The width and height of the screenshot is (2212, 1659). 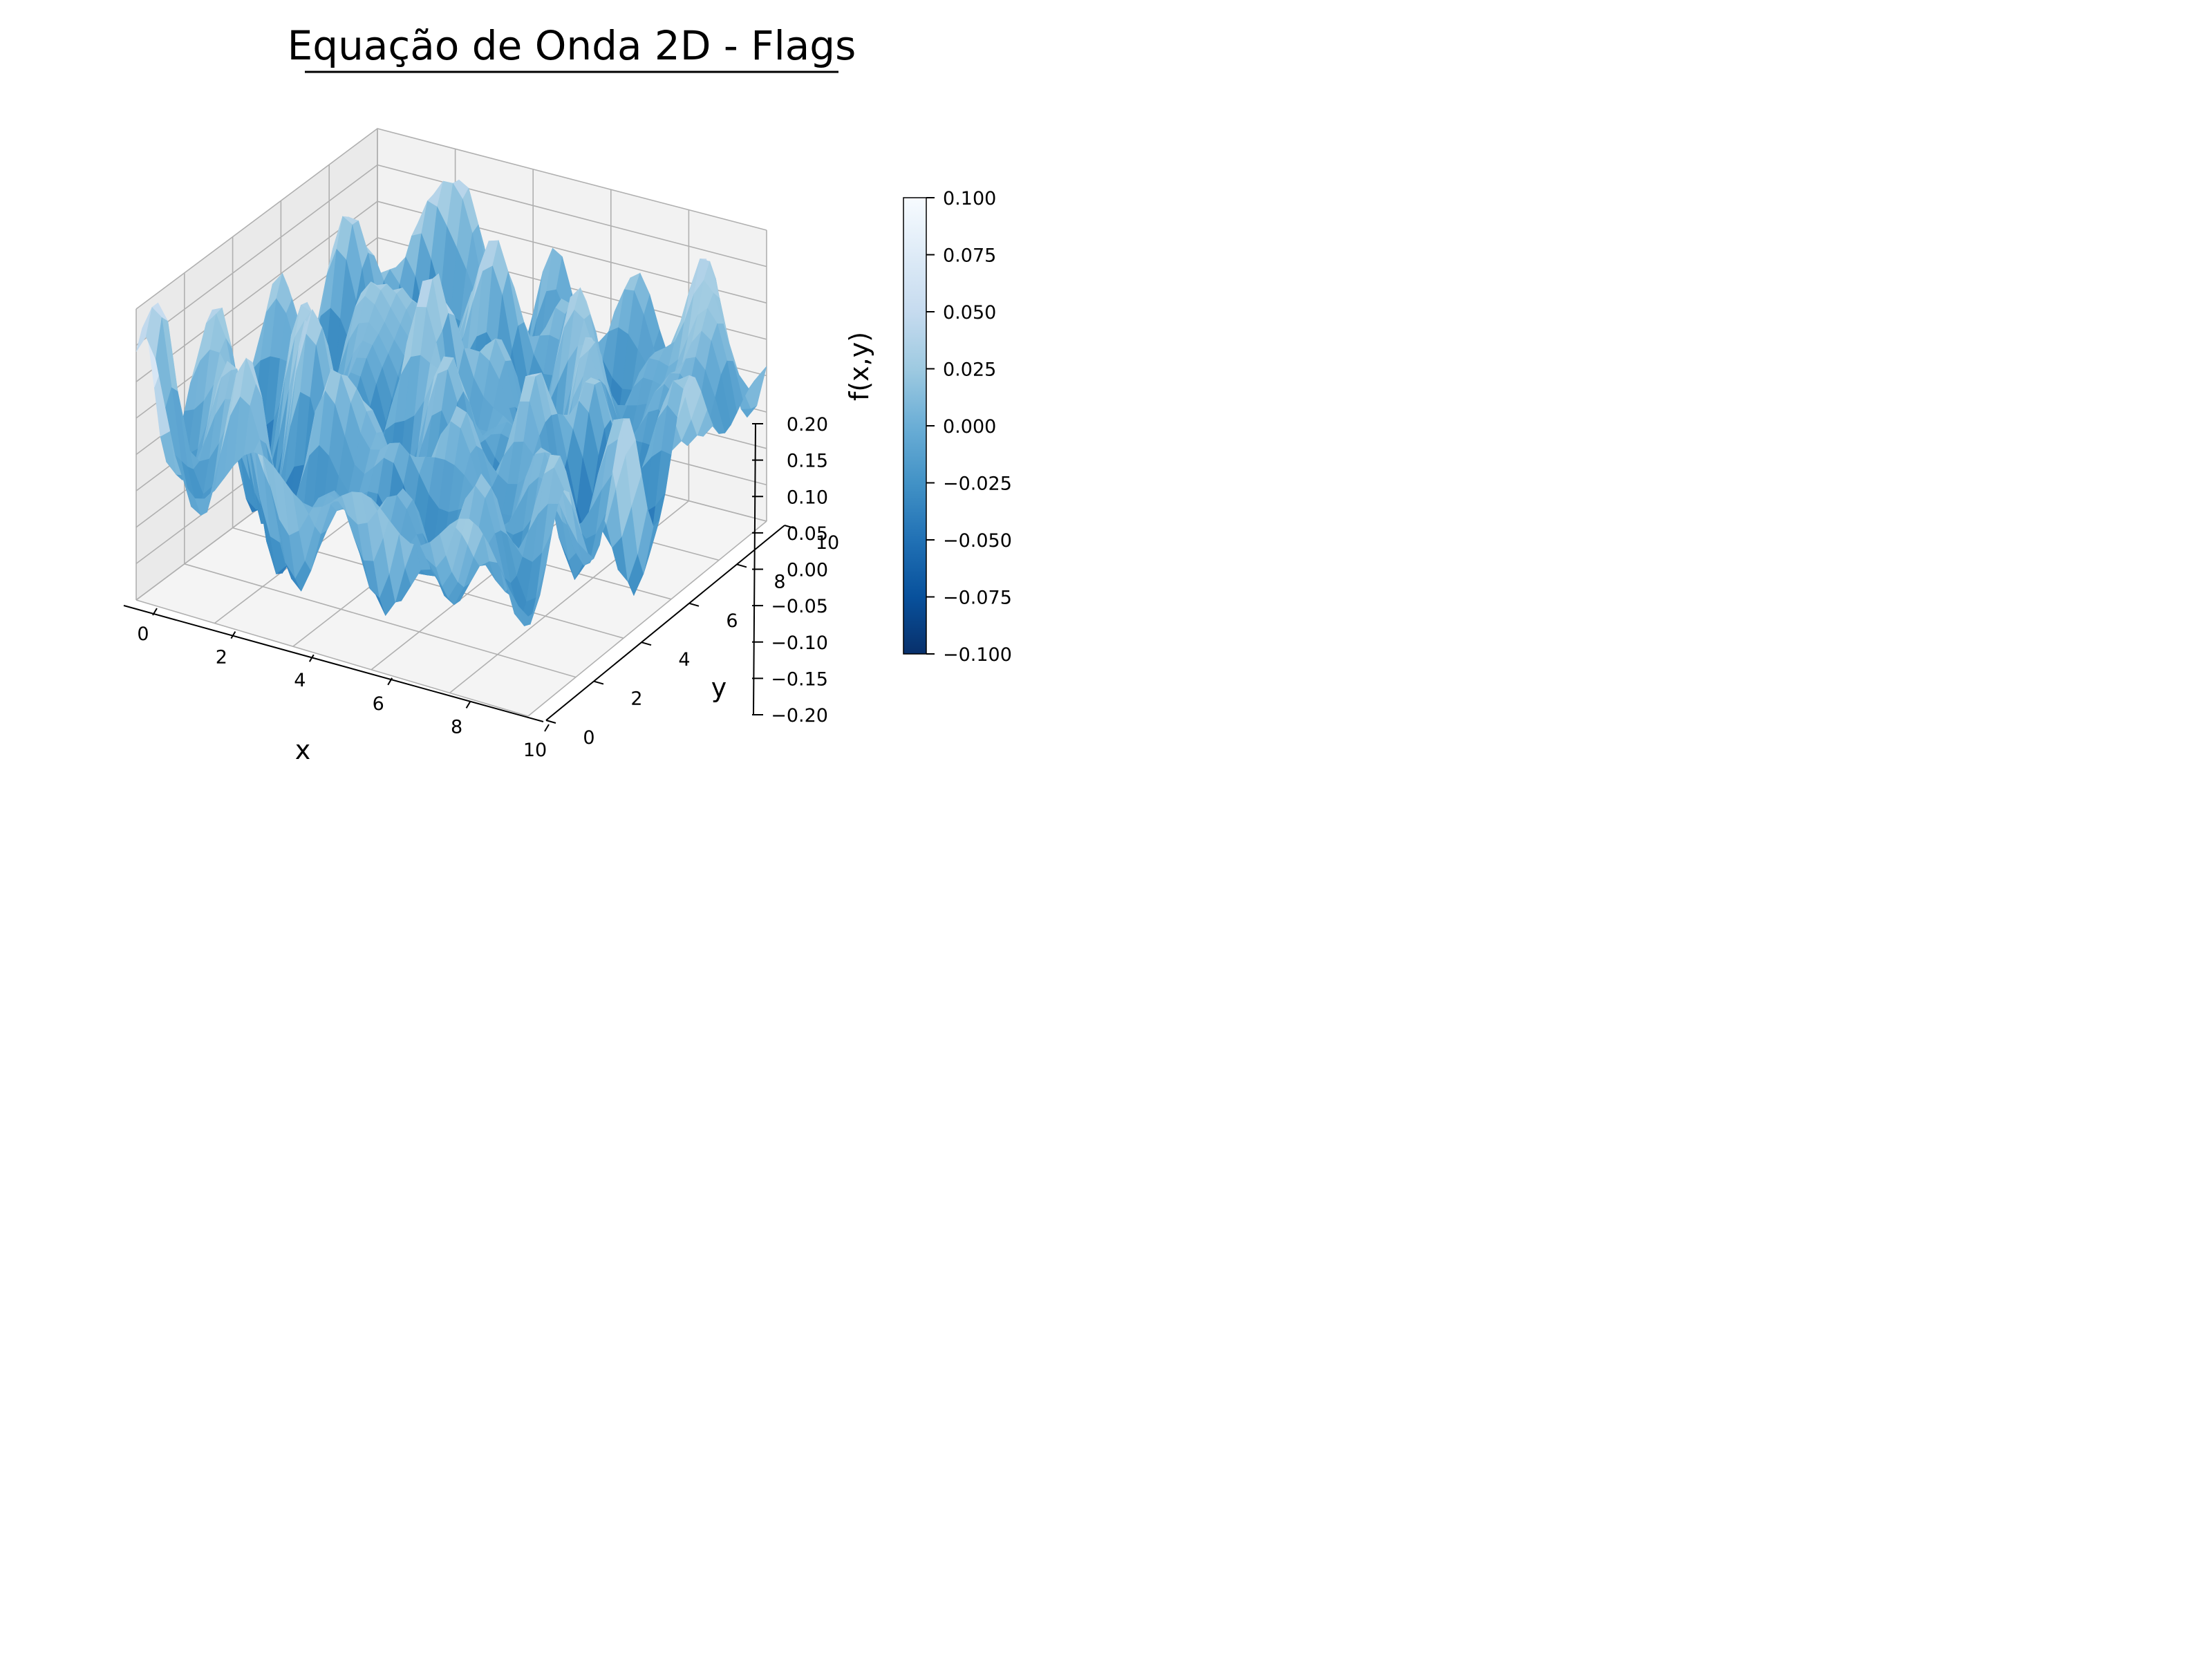 I want to click on z-axis-label: f(x,y), so click(x=859, y=366).